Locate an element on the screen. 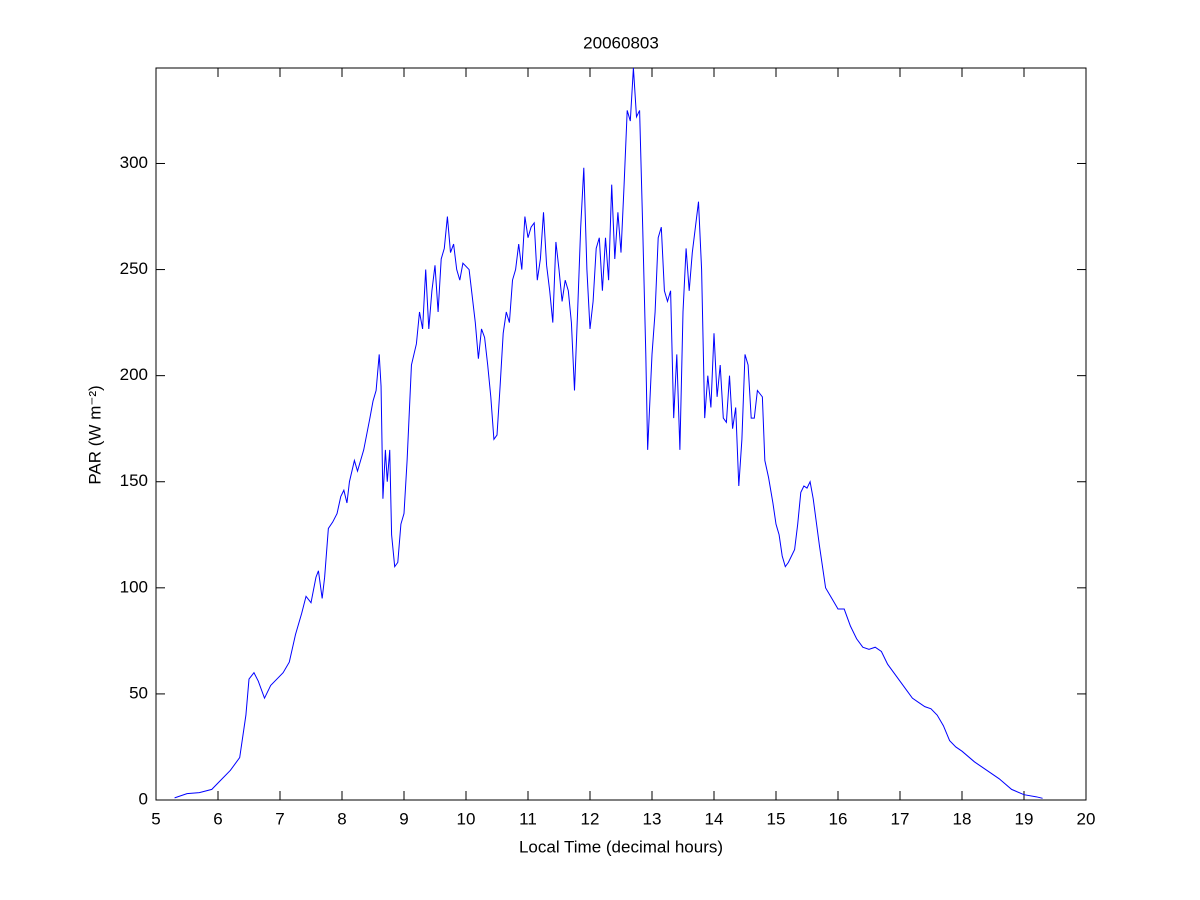 Image resolution: width=1200 pixels, height=900 pixels. x-tick-label: 11 is located at coordinates (528, 818).